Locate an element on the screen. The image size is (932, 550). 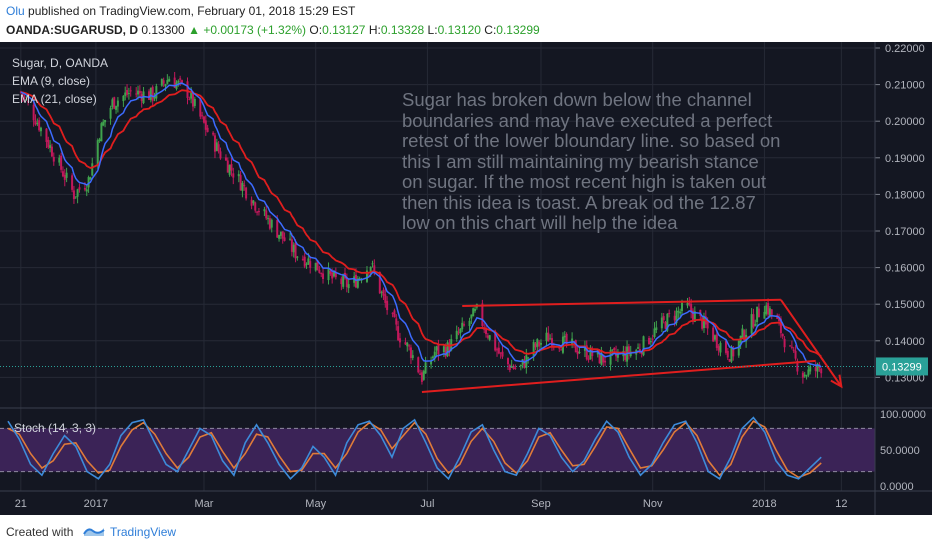
price-axis-background is located at coordinates (903, 278).